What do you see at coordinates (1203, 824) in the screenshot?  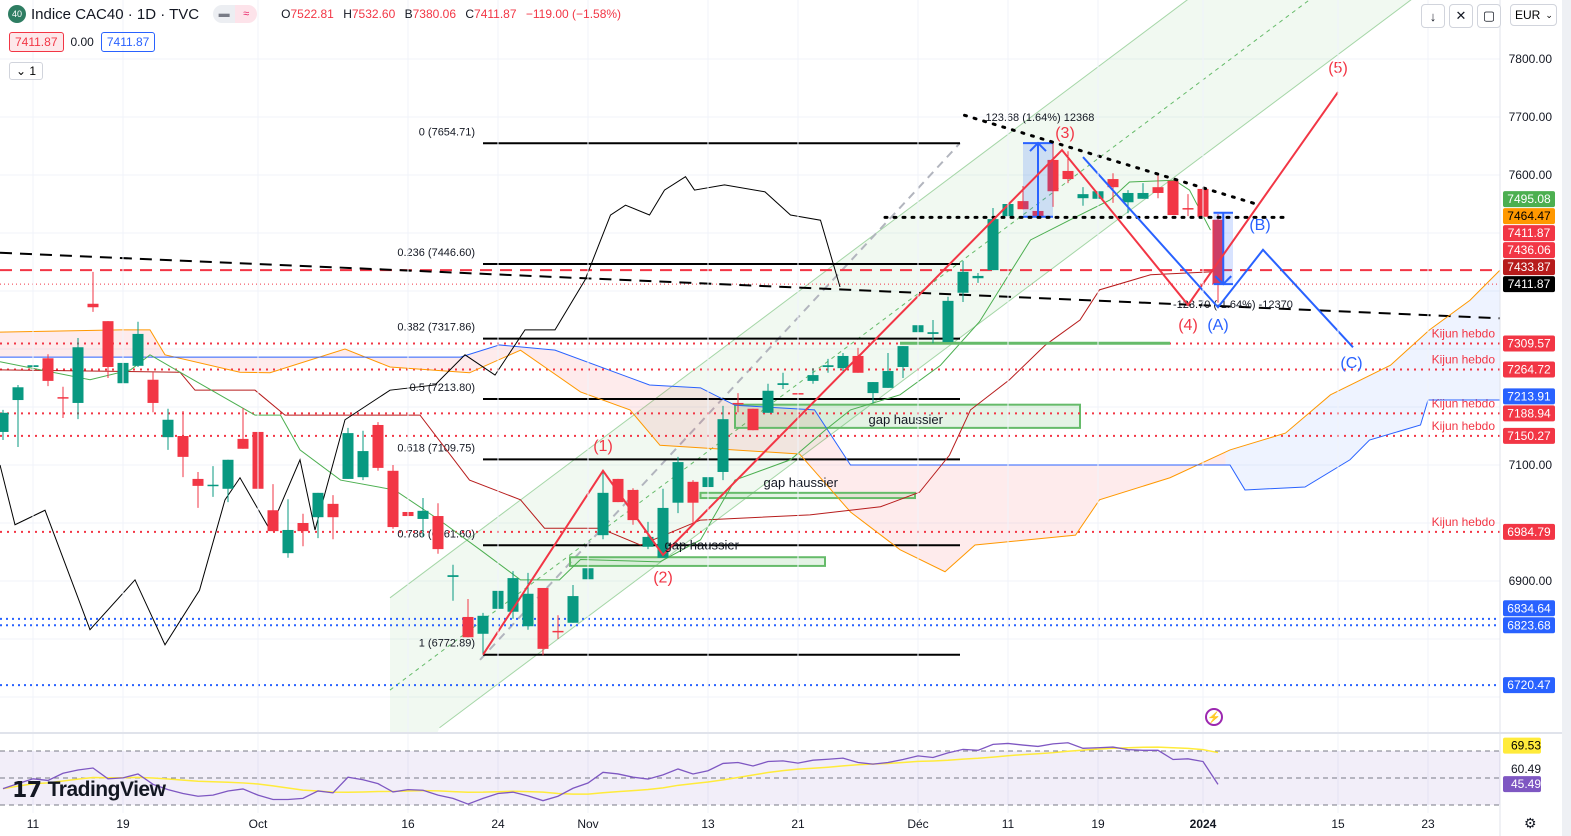 I see `time-tick-label: 2024` at bounding box center [1203, 824].